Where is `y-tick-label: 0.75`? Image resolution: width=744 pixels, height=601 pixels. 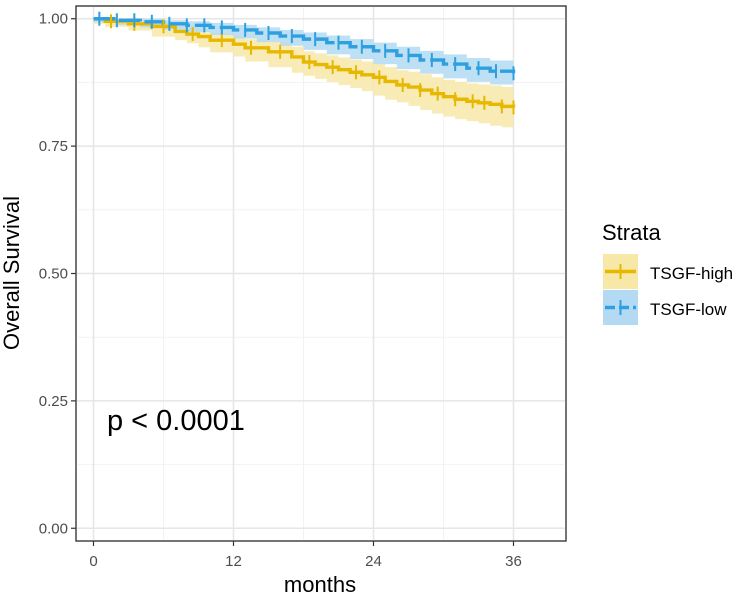 y-tick-label: 0.75 is located at coordinates (53, 146).